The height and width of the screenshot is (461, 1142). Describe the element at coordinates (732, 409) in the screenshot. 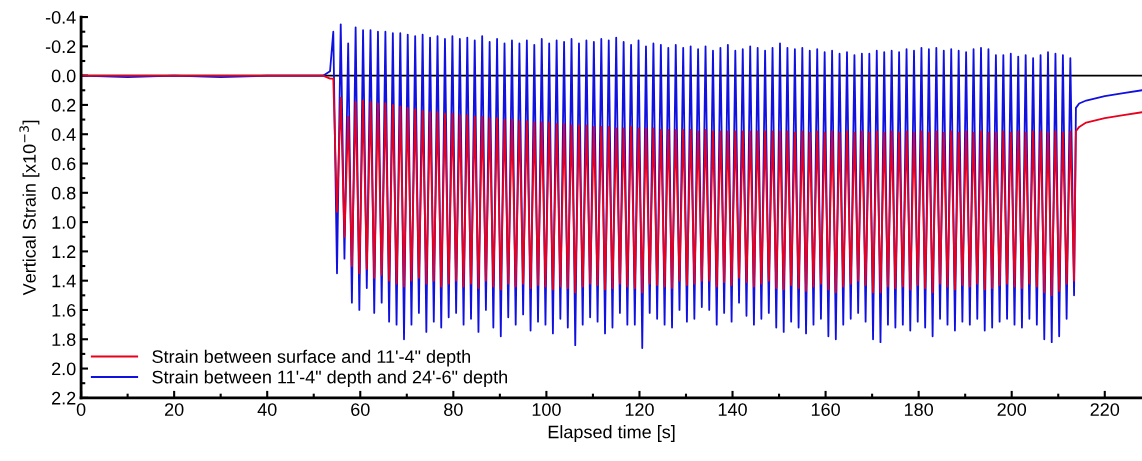

I see `x-tick-label: 140` at that location.